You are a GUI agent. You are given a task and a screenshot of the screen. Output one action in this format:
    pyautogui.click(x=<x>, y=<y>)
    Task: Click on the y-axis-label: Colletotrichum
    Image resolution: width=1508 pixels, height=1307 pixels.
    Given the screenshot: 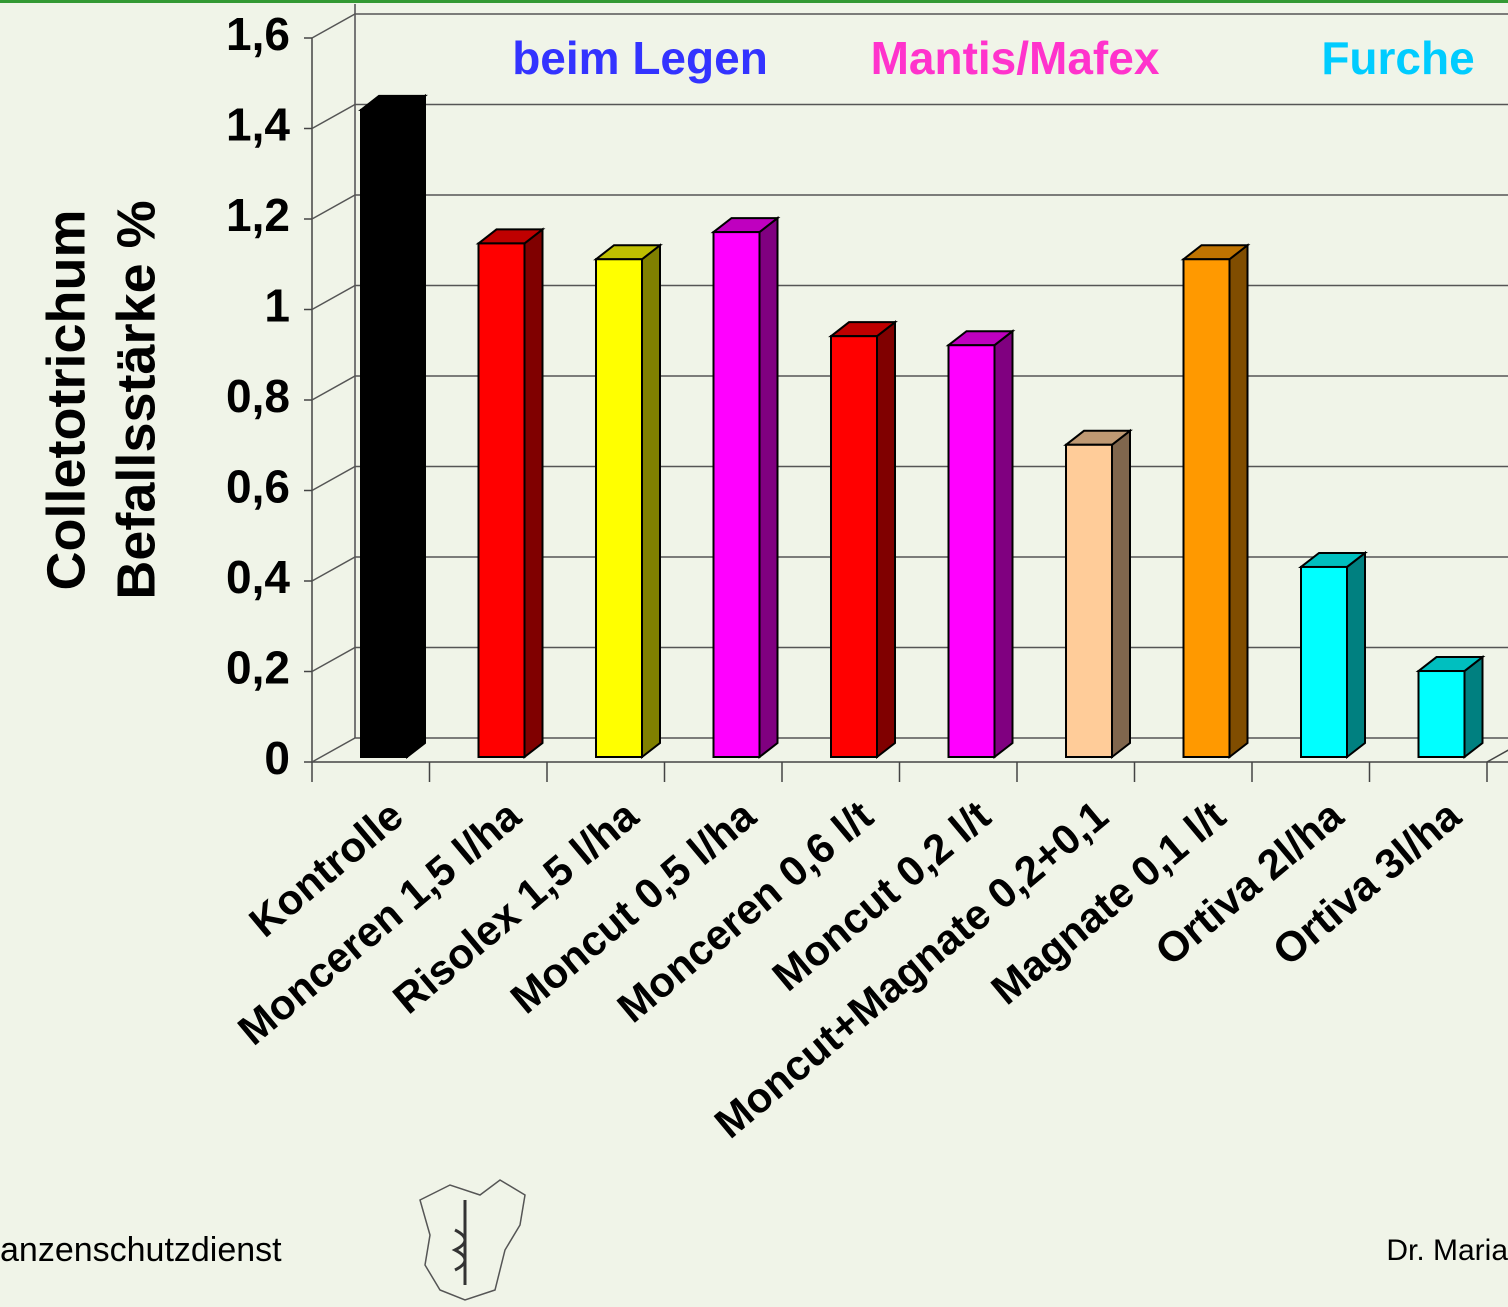 What is the action you would take?
    pyautogui.click(x=66, y=399)
    